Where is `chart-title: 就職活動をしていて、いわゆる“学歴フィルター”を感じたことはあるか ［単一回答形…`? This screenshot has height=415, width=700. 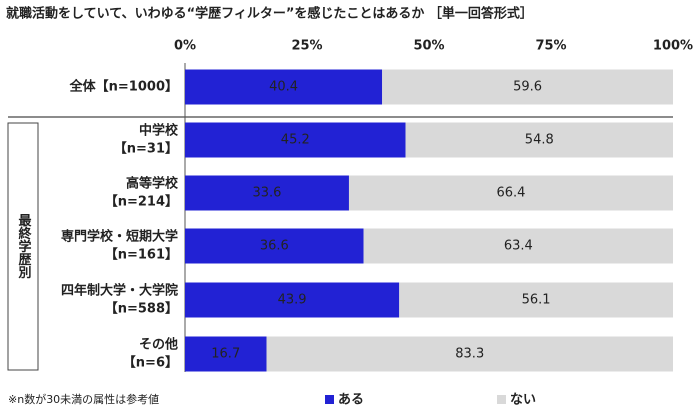 chart-title: 就職活動をしていて、いわゆる“学歴フィルター”を感じたことはあるか ［単一回答形… is located at coordinates (269, 14).